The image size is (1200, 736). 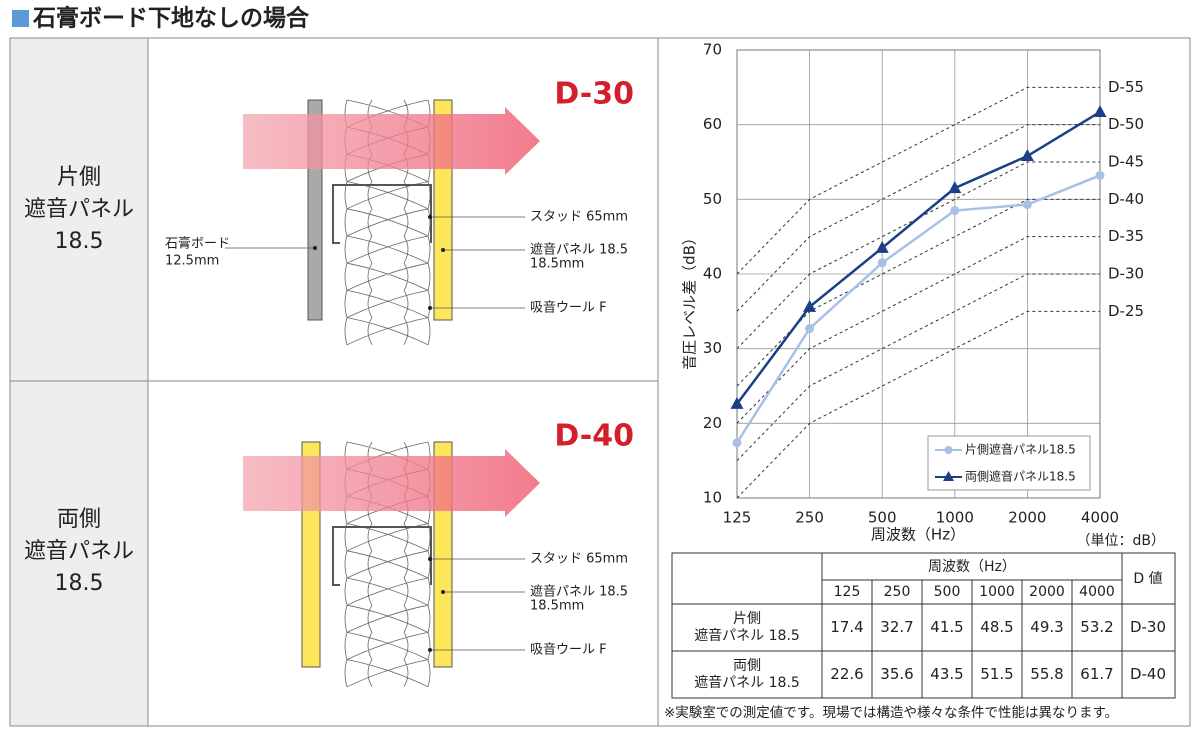 What do you see at coordinates (712, 274) in the screenshot?
I see `y-tick-label: 40` at bounding box center [712, 274].